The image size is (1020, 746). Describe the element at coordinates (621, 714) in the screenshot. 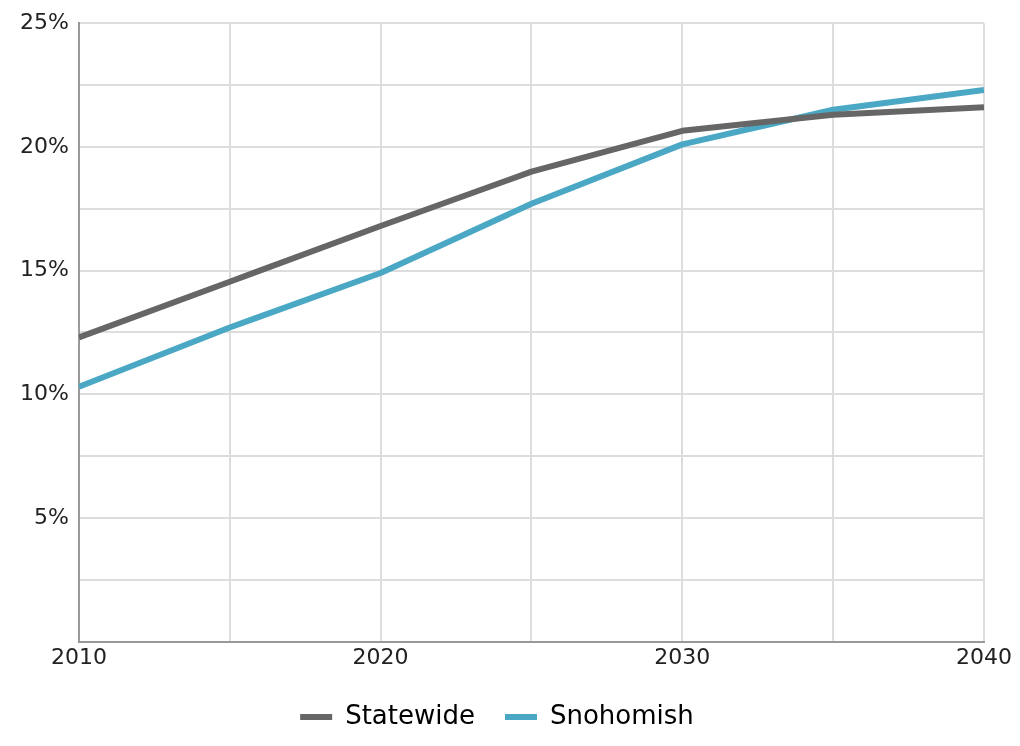

I see `legend-label: Snohomish` at that location.